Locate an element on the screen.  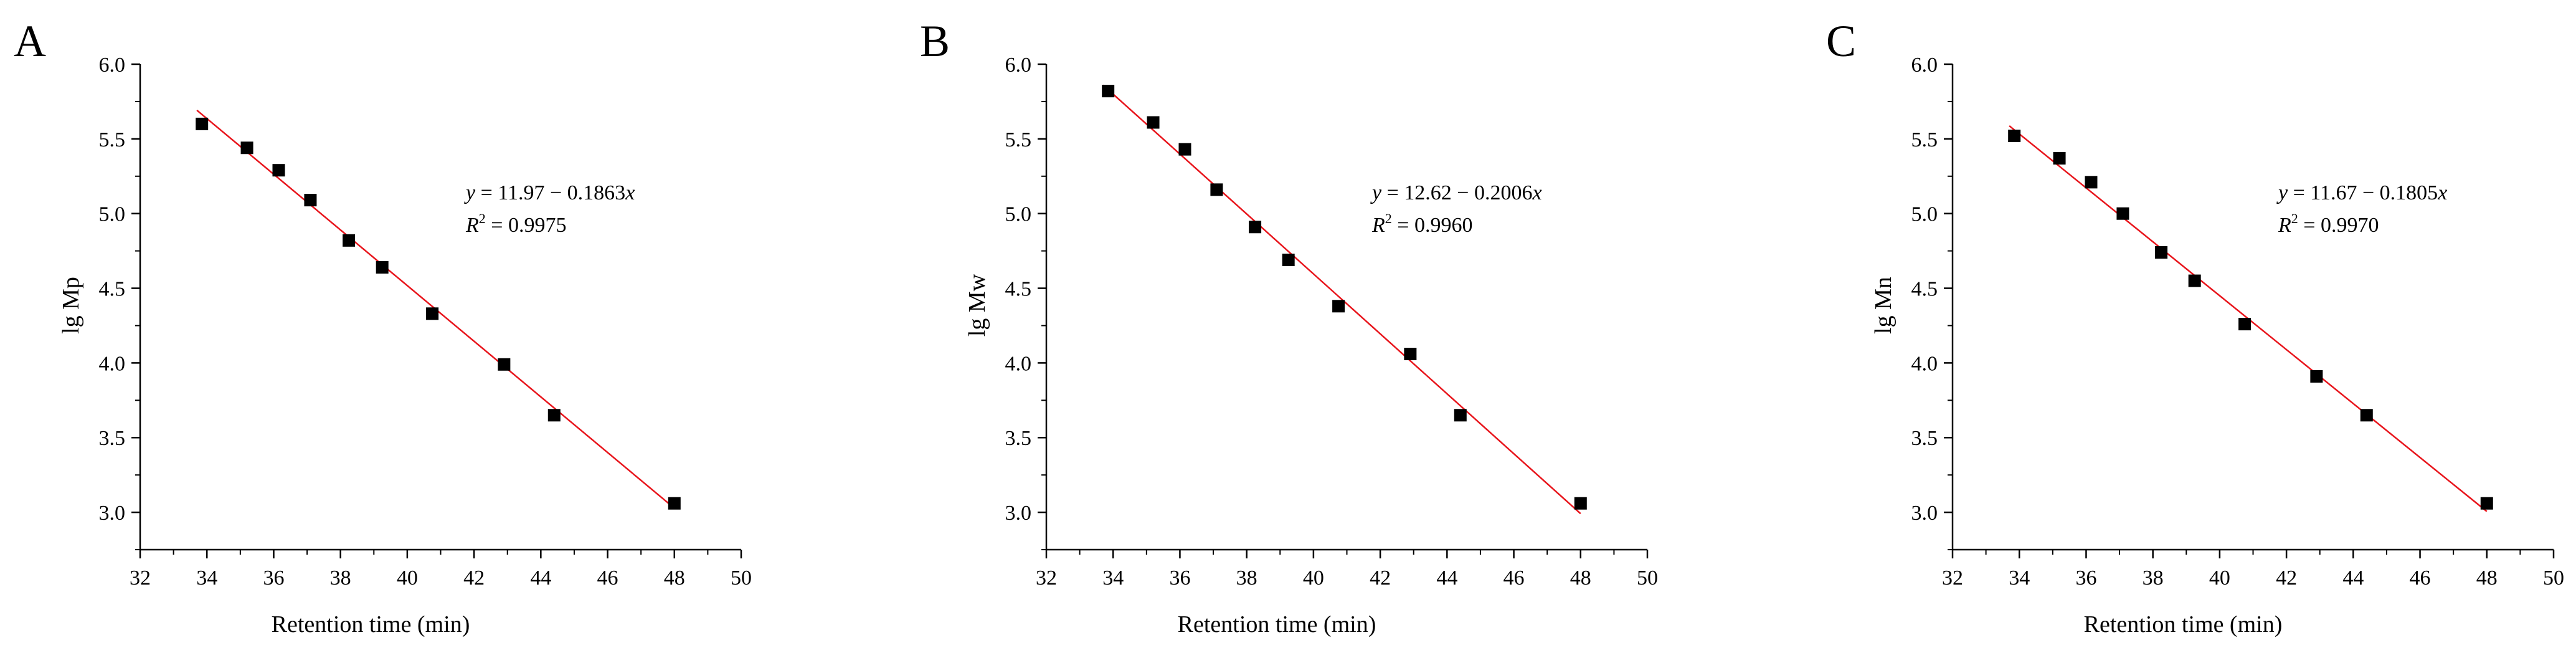
x-tick-label-a: 40 is located at coordinates (408, 578).